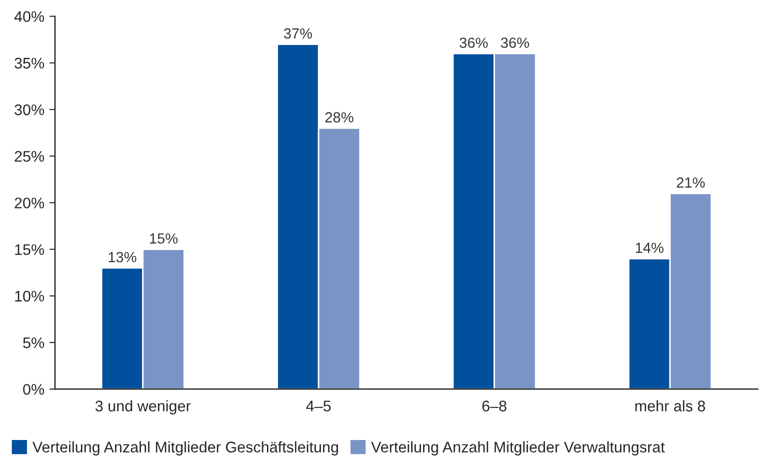 This screenshot has width=764, height=466. I want to click on data-label: 15%, so click(164, 238).